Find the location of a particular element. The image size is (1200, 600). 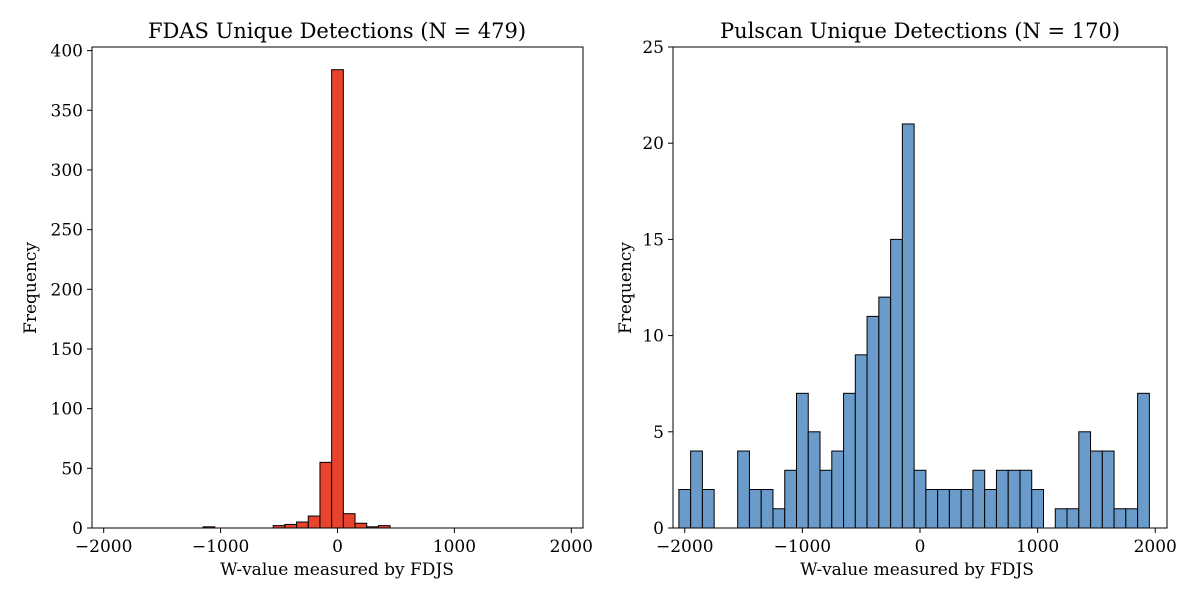

fdas-y-tick-label-5: 250 is located at coordinates (67, 231).